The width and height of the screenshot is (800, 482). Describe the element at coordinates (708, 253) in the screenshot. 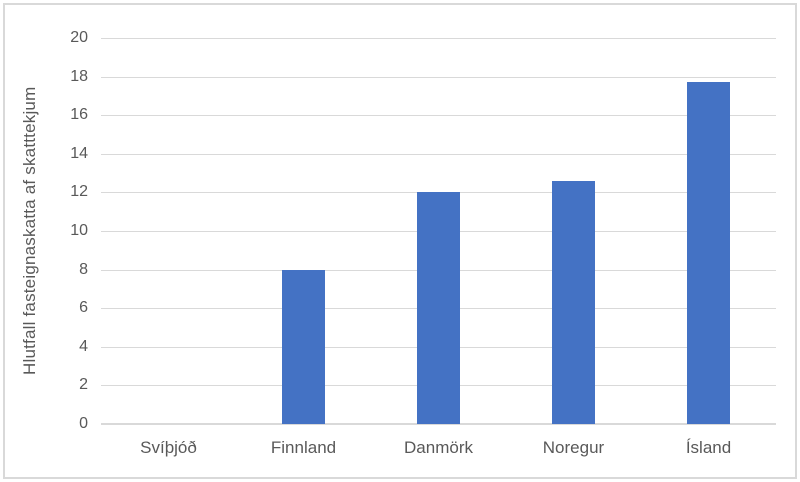

I see `bar-island` at that location.